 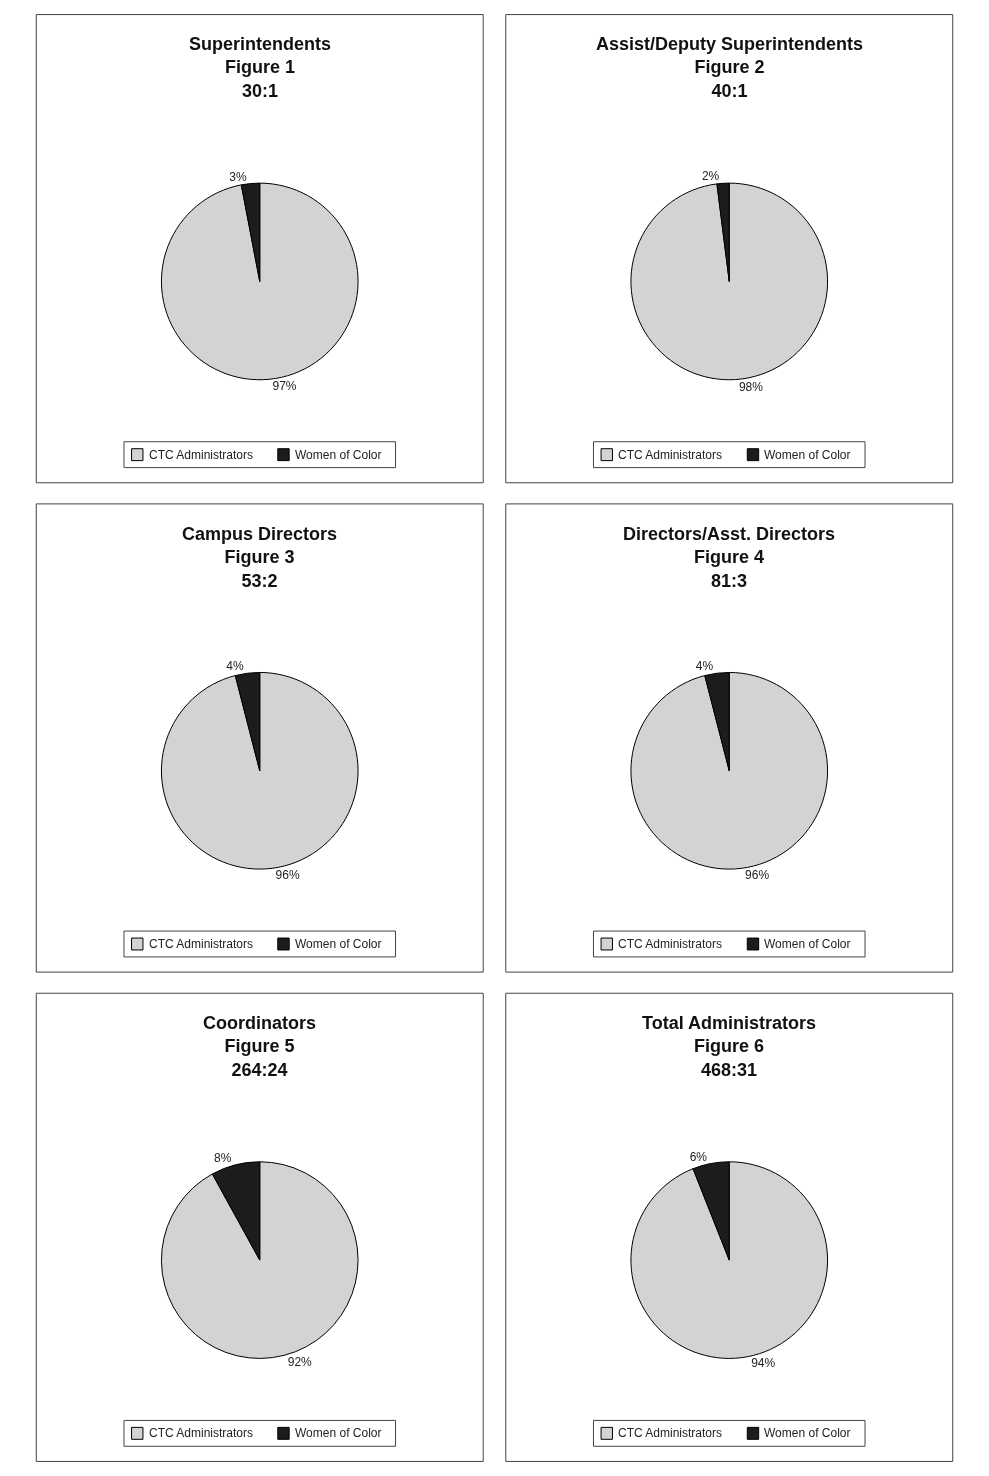 I want to click on chart-title: Campus Directors Figure 3 53:2, so click(x=260, y=557).